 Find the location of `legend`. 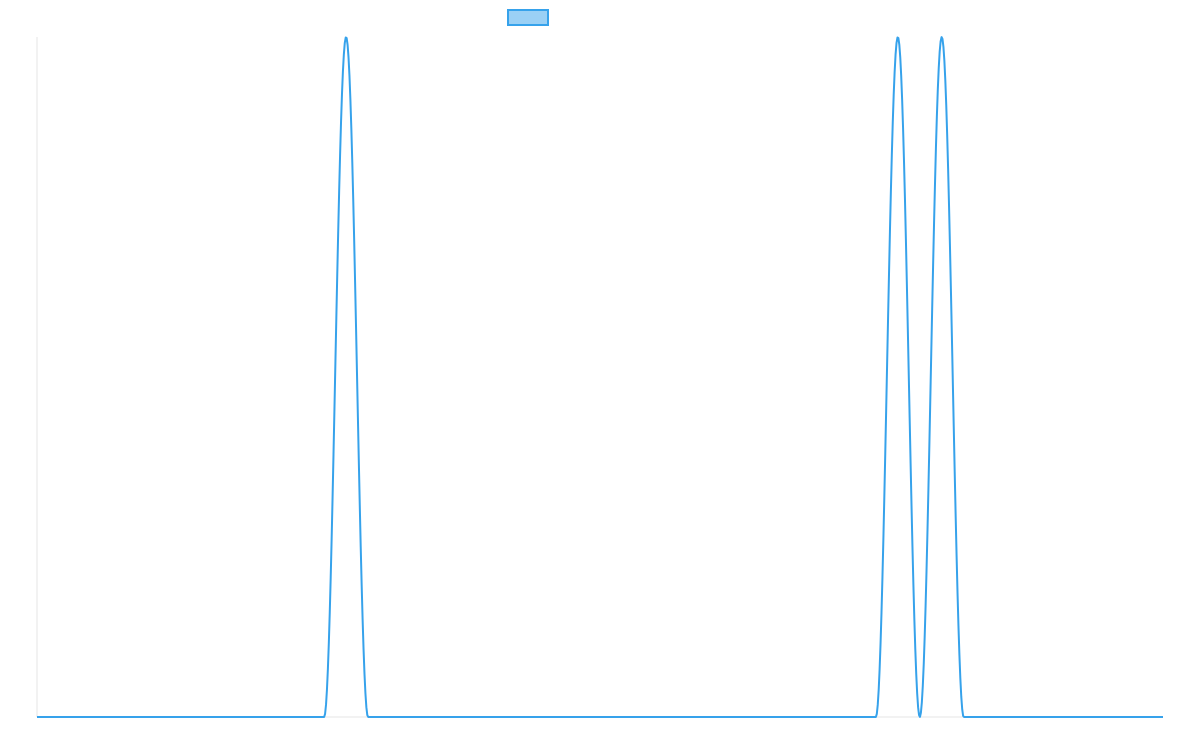

legend is located at coordinates (528, 17).